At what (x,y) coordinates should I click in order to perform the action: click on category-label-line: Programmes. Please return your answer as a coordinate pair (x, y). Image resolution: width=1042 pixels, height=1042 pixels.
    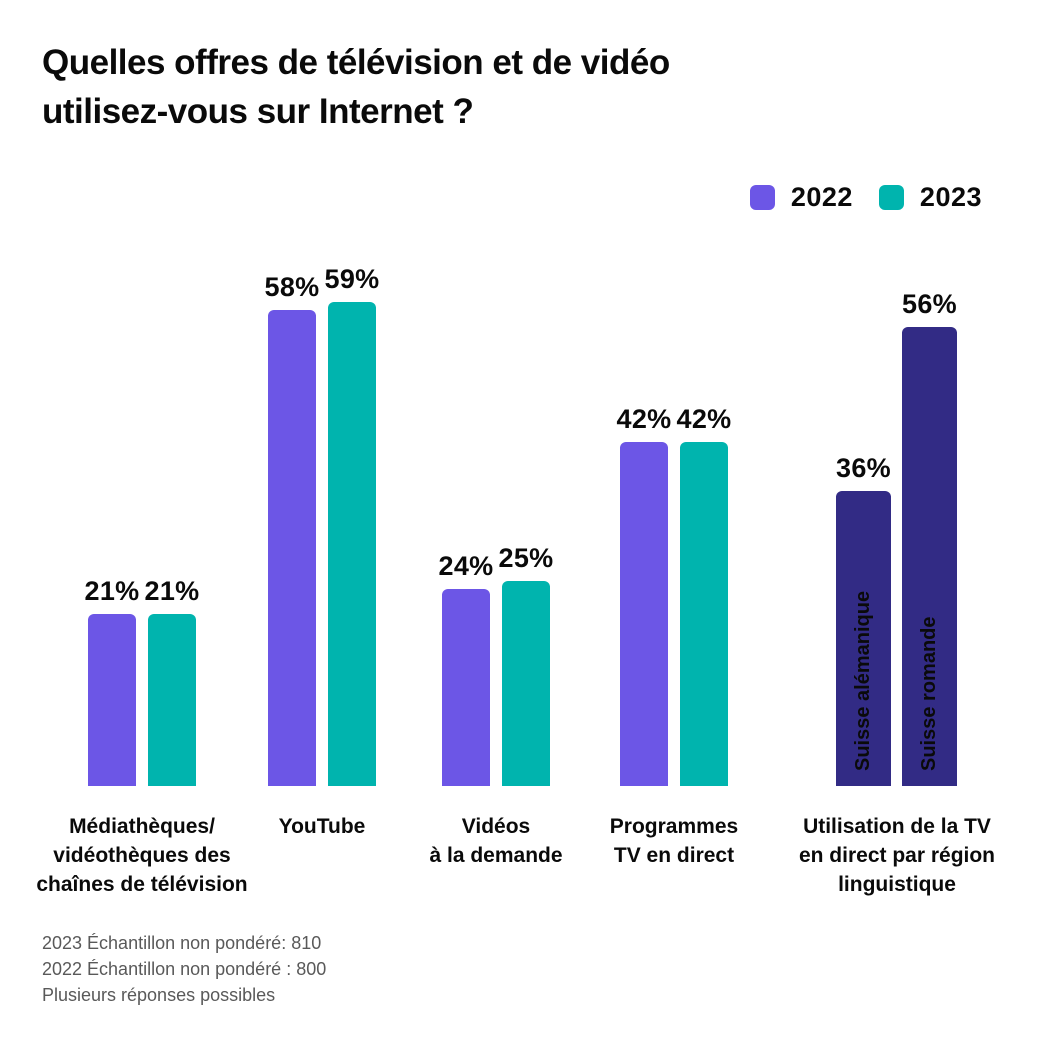
    Looking at the image, I should click on (674, 826).